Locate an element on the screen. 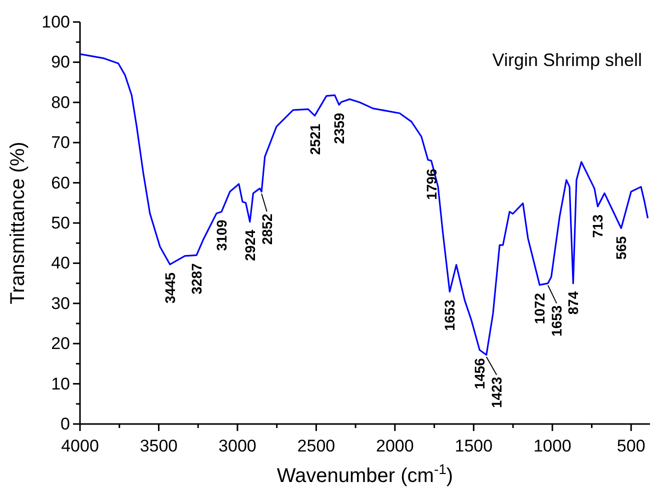  x-tick-label: 1000 is located at coordinates (552, 446).